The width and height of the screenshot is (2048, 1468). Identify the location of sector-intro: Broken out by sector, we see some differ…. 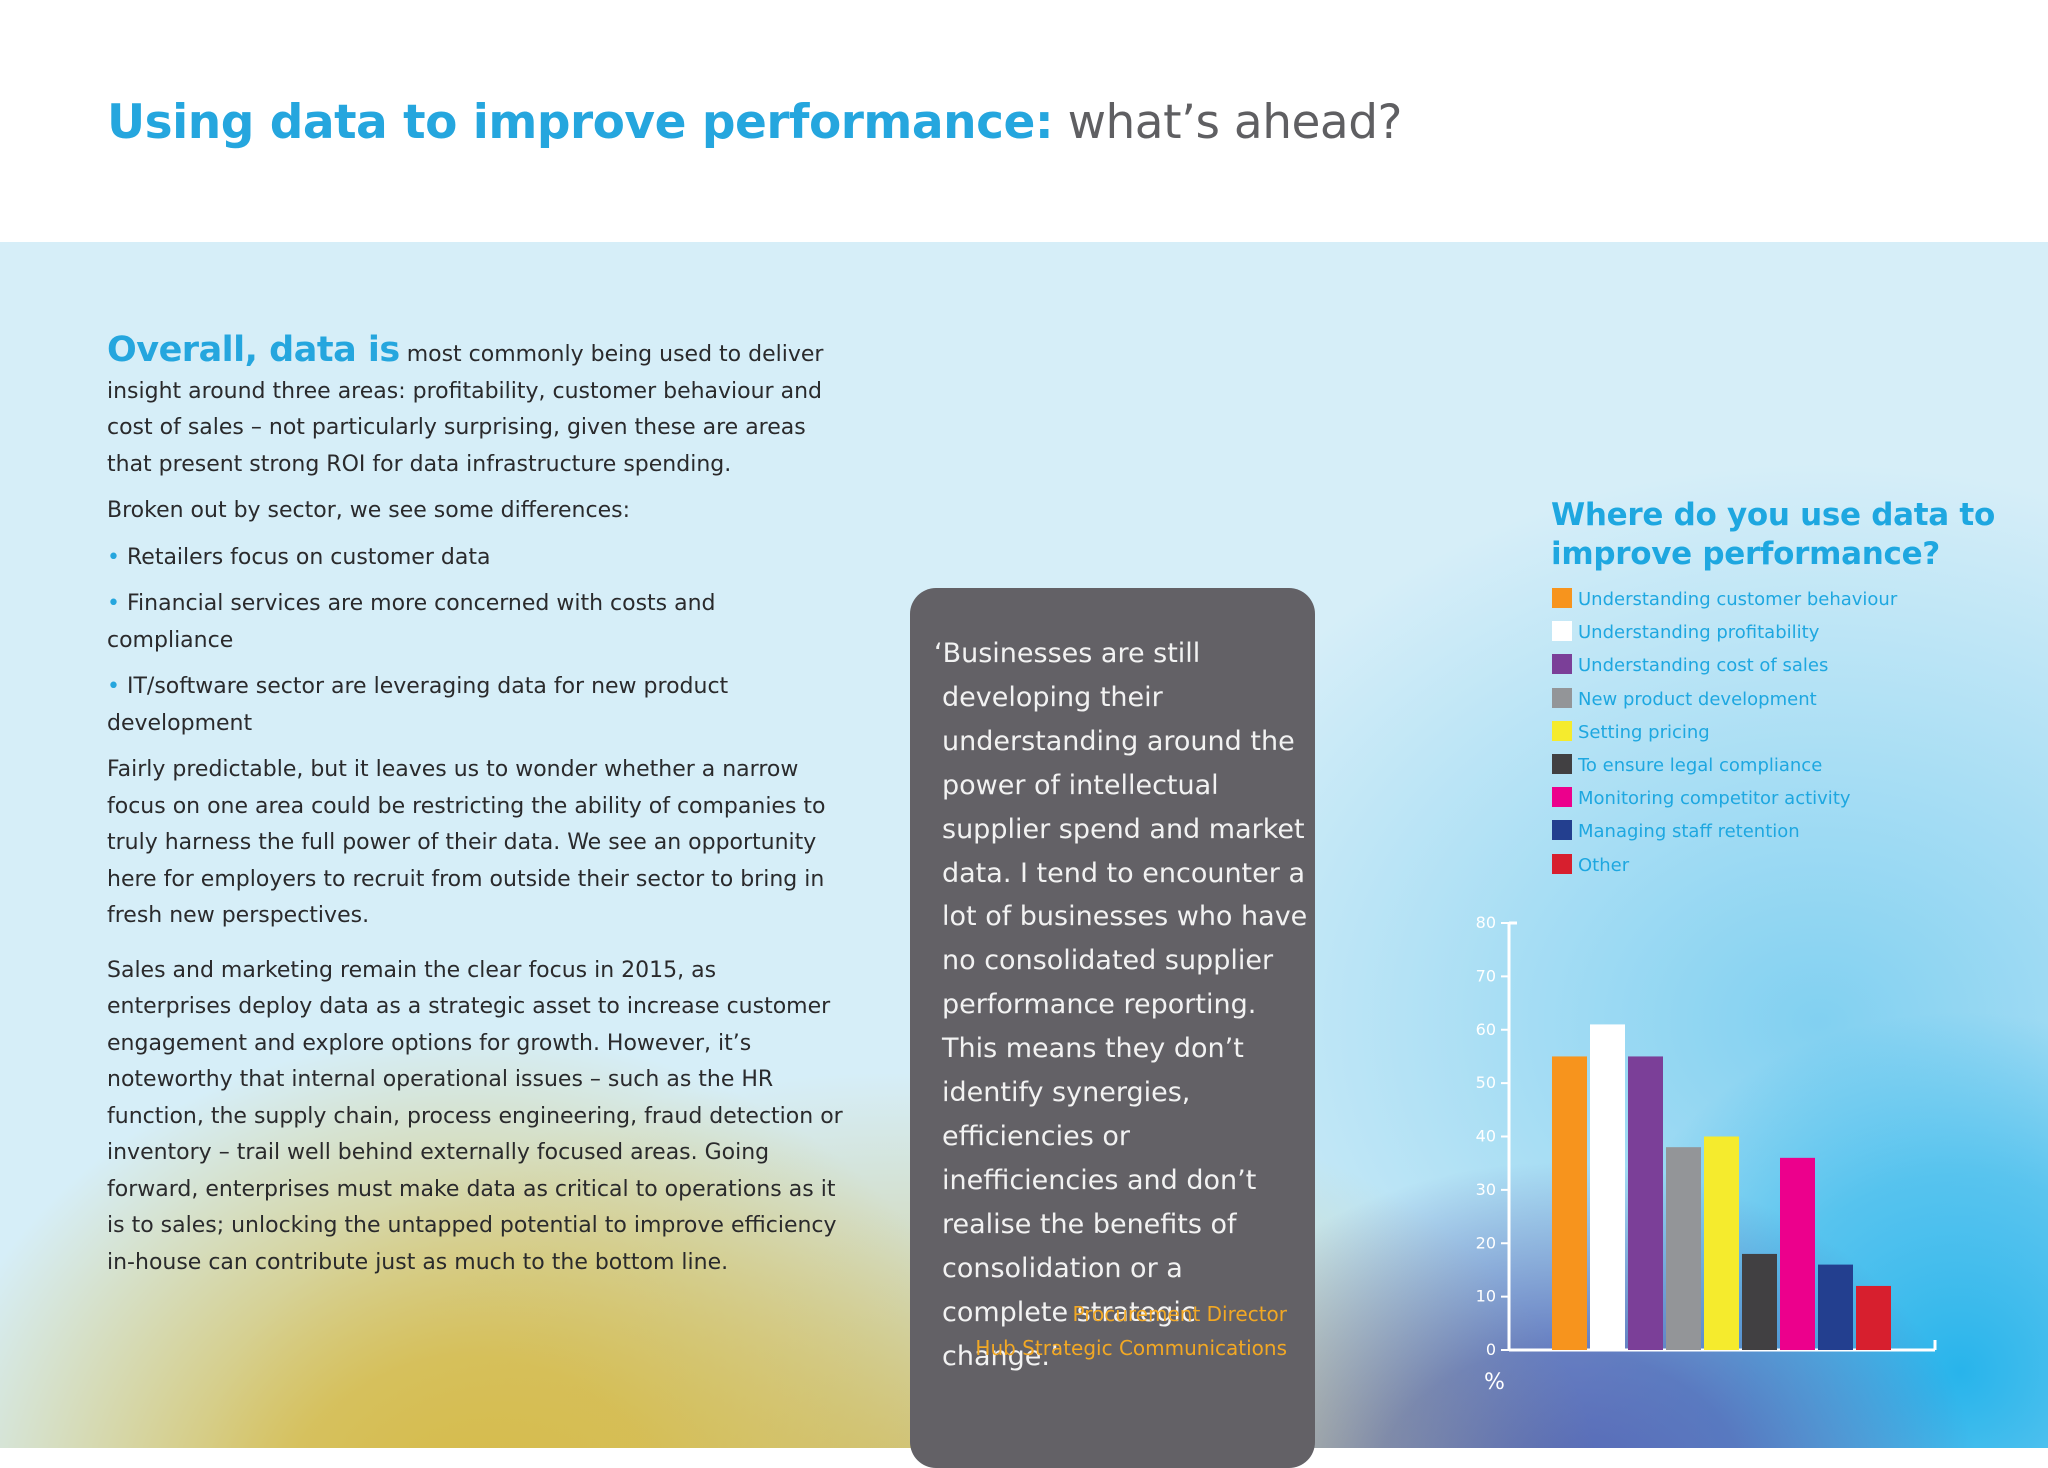
(368, 510).